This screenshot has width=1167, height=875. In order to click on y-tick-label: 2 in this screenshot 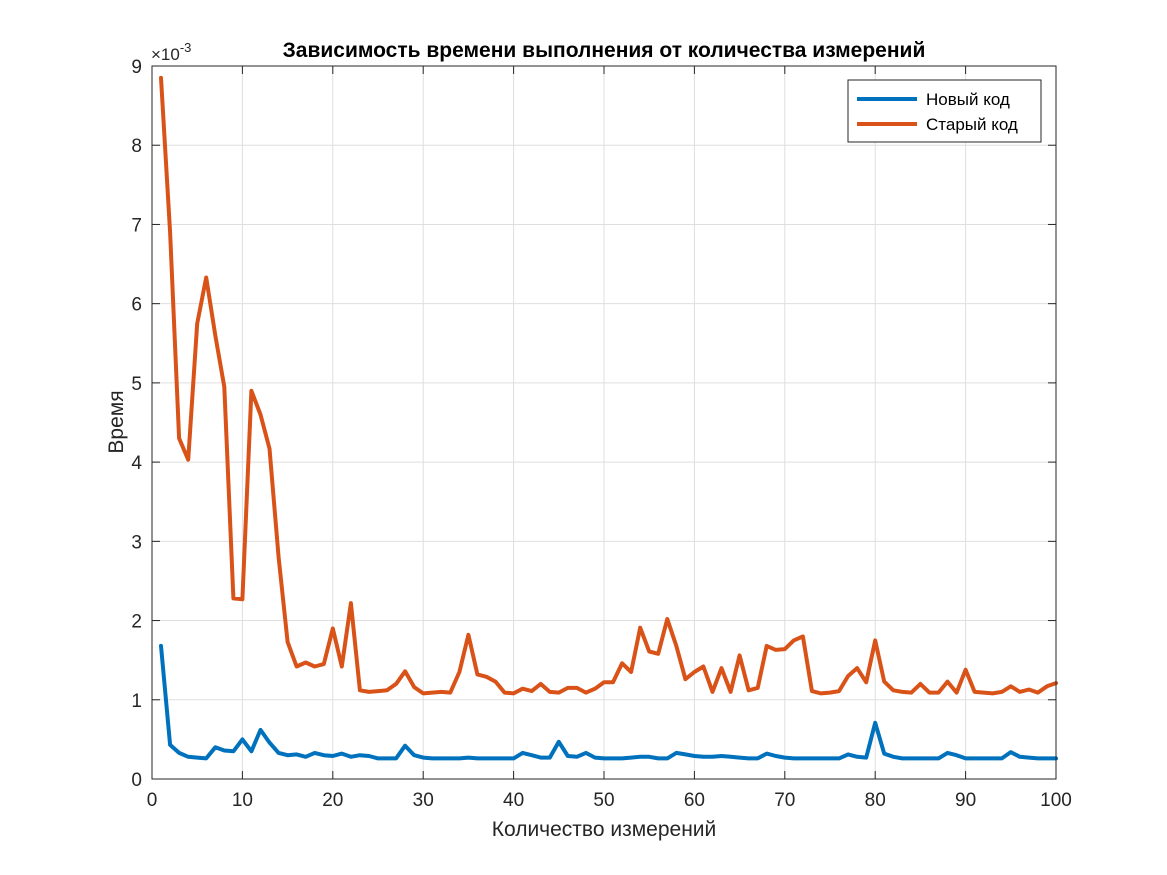, I will do `click(136, 622)`.